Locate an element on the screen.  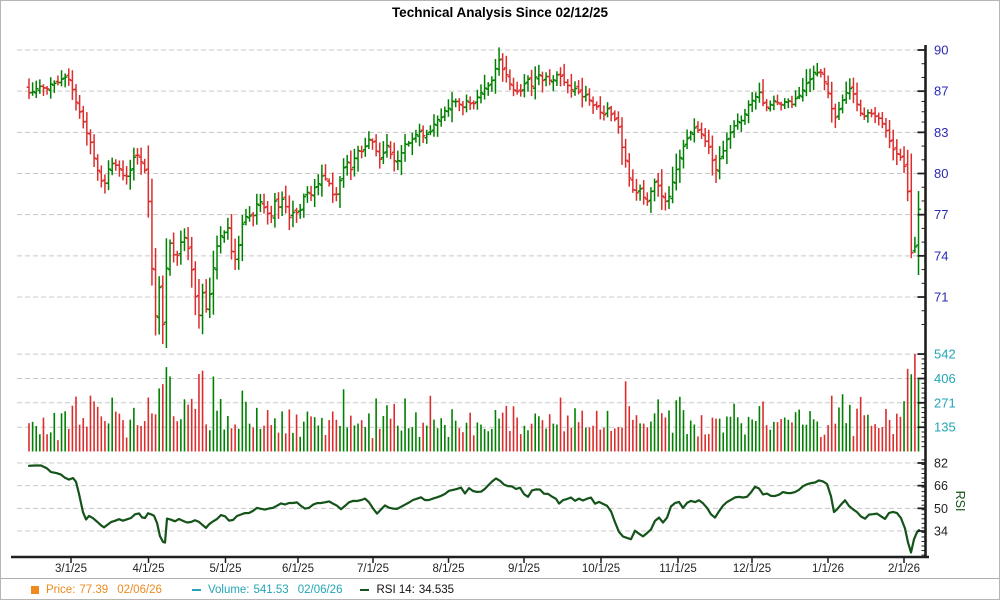
legend-rsi: RSI 14: 34.535 is located at coordinates (407, 590).